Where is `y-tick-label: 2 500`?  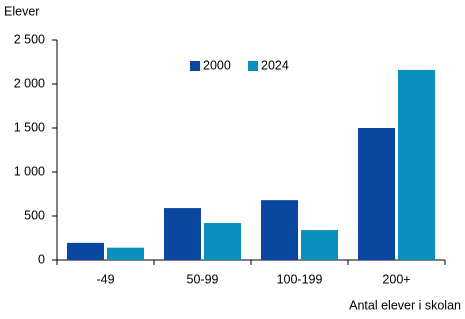
y-tick-label: 2 500 is located at coordinates (29, 39).